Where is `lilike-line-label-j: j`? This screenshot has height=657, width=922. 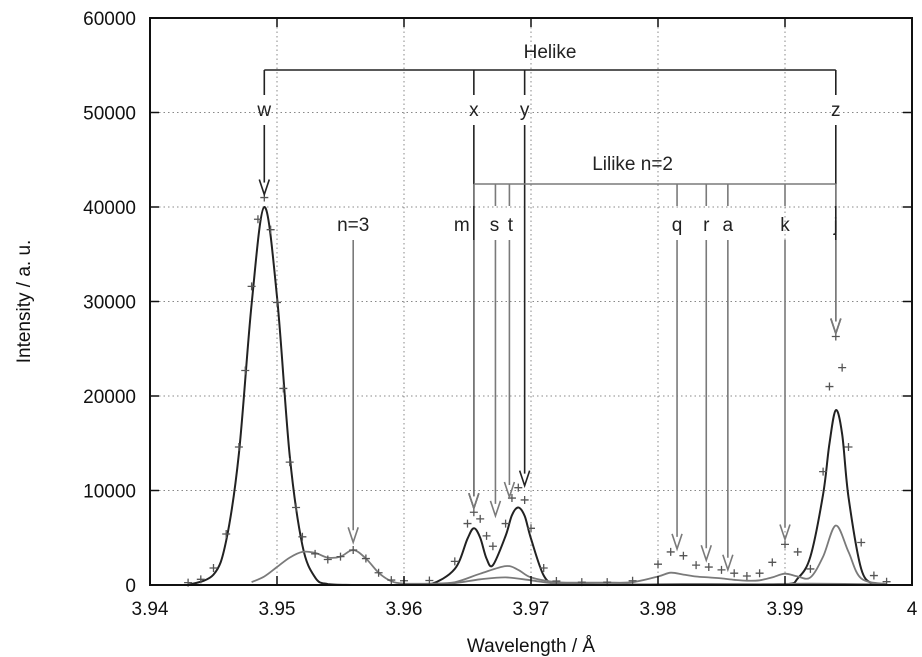 lilike-line-label-j: j is located at coordinates (835, 225).